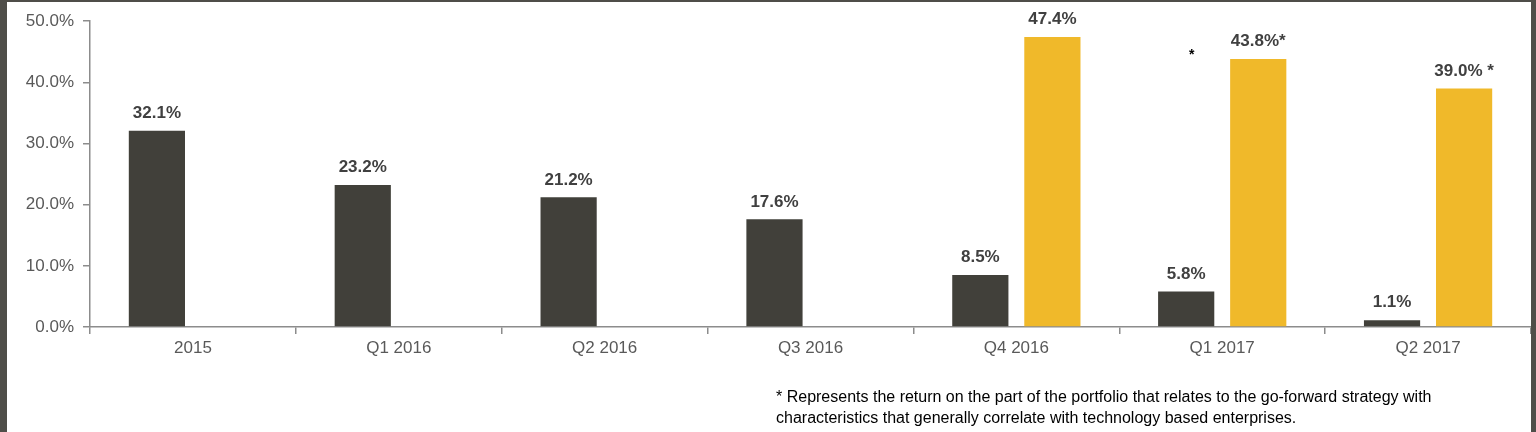  Describe the element at coordinates (1052, 19) in the screenshot. I see `data-label: 47.4%` at that location.